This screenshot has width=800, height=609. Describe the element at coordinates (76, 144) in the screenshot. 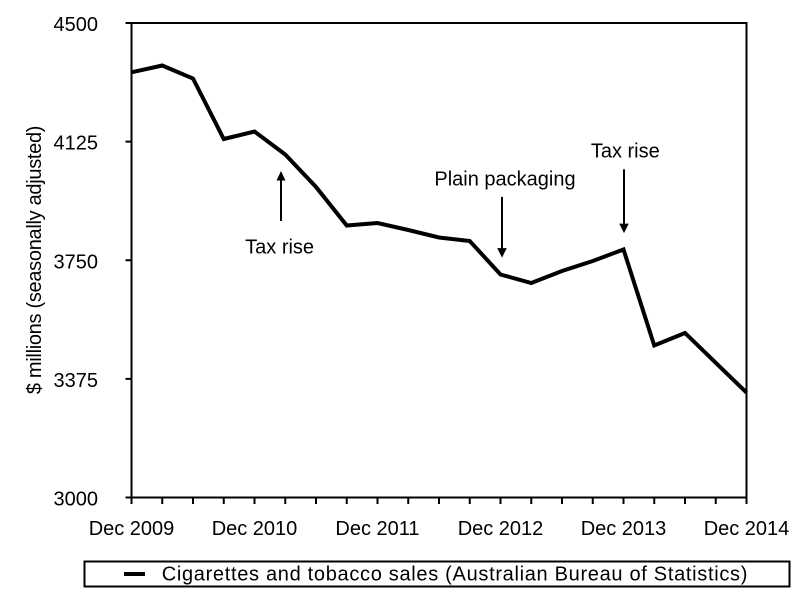

I see `svg-text: 4125` at that location.